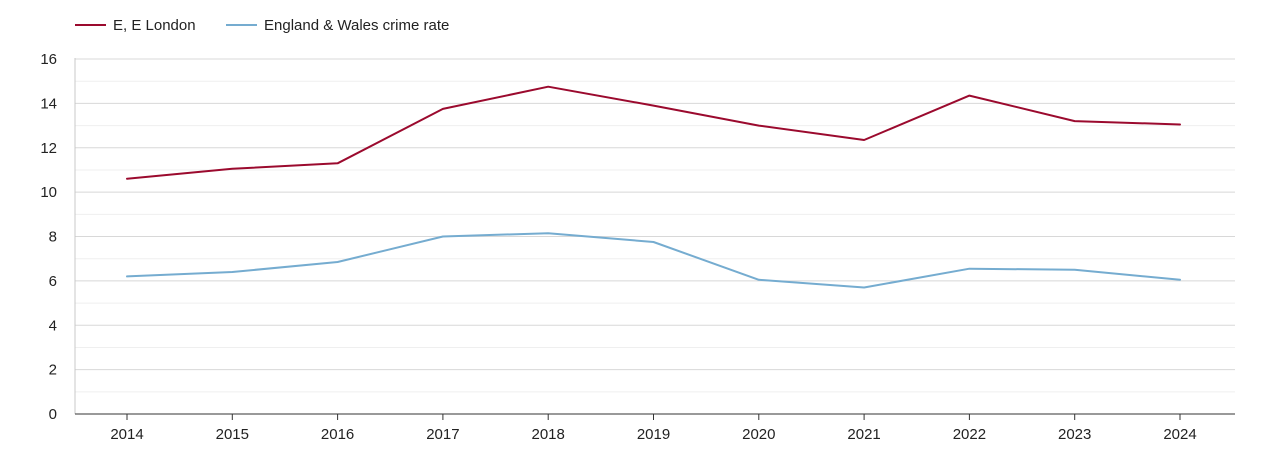 The image size is (1270, 450). I want to click on y-tick-label: 8, so click(53, 237).